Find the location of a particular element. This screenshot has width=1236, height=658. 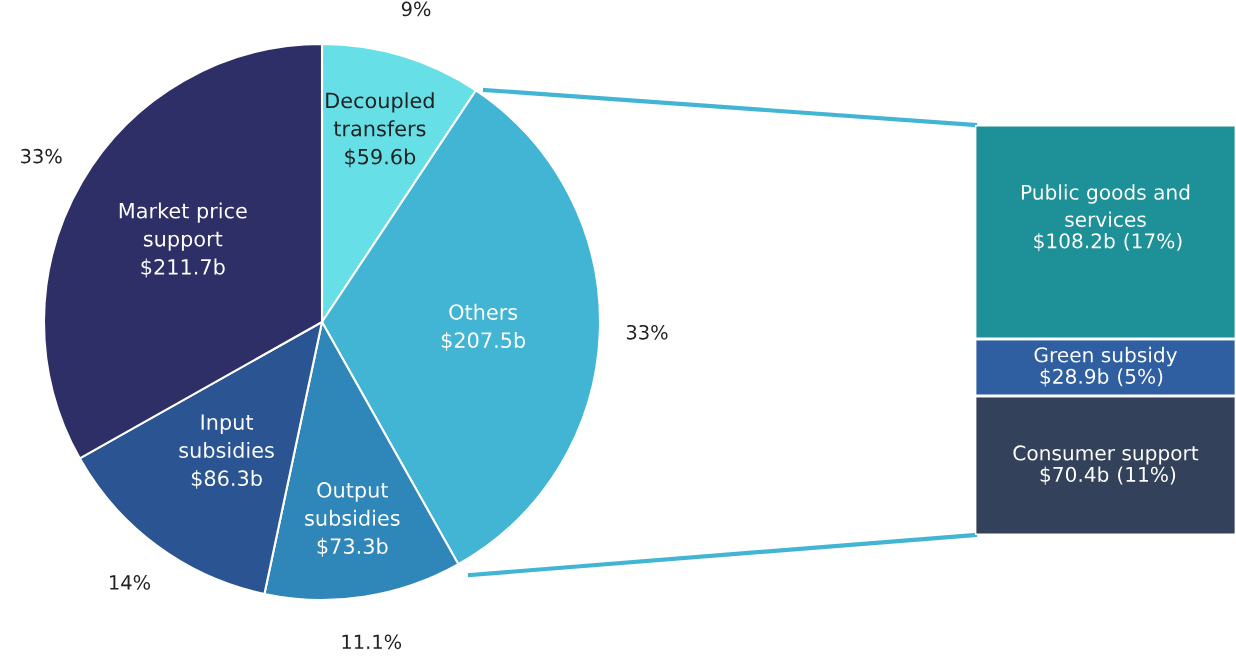

annotation: (17%) is located at coordinates (1153, 241).